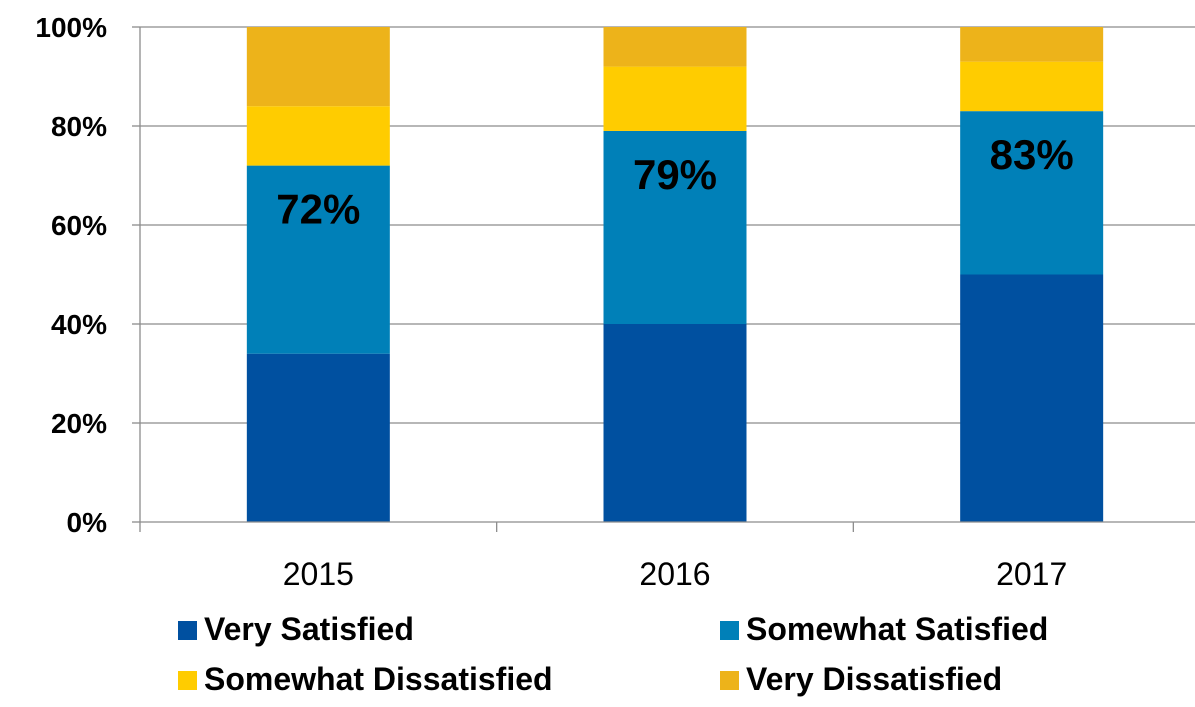 This screenshot has width=1195, height=707. I want to click on legend-item: Very Satisfied, so click(296, 629).